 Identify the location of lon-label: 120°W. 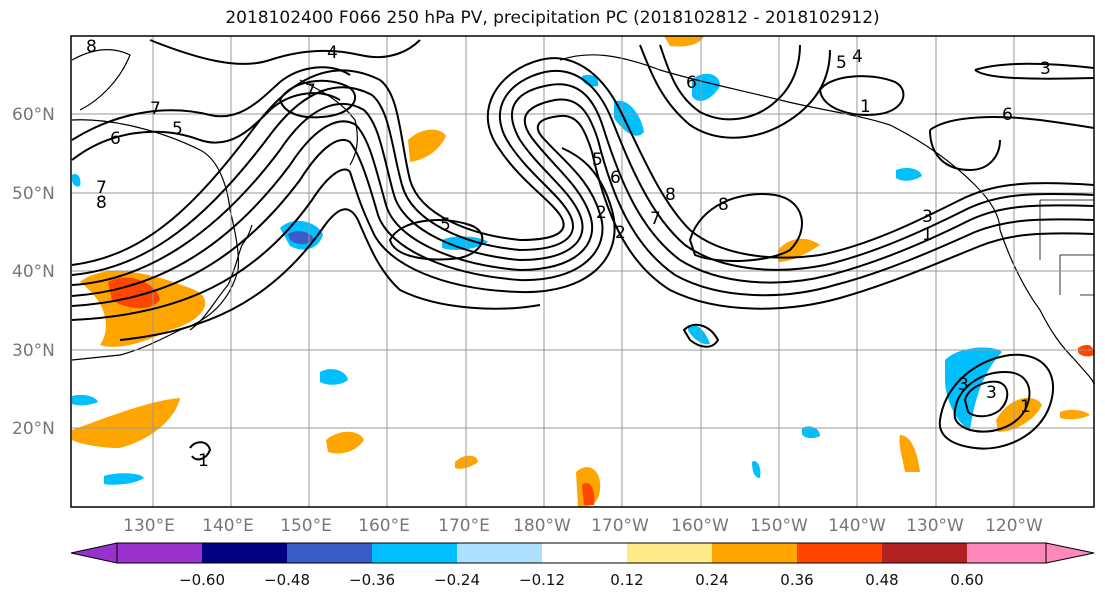
(1014, 526).